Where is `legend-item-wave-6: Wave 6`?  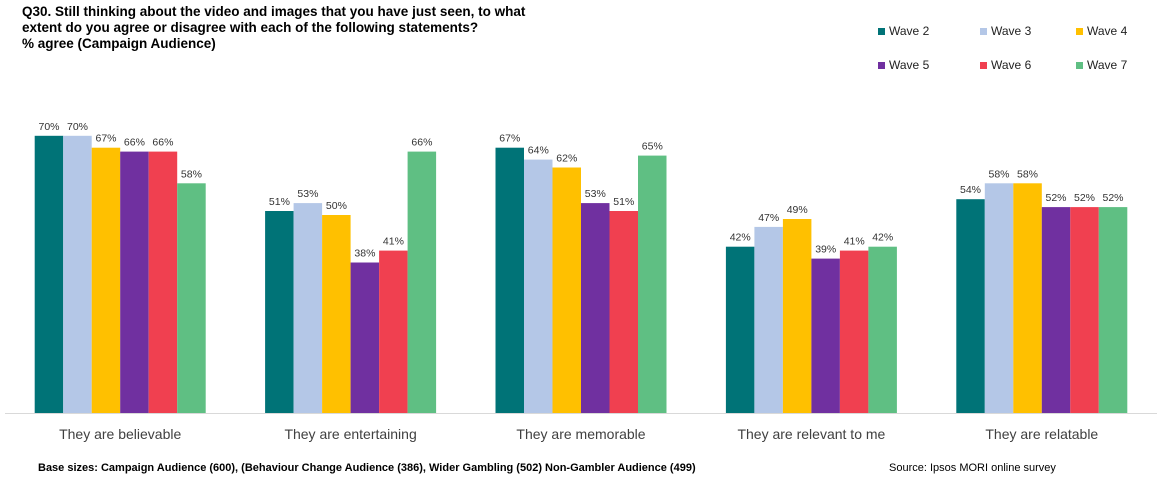
legend-item-wave-6: Wave 6 is located at coordinates (1005, 65).